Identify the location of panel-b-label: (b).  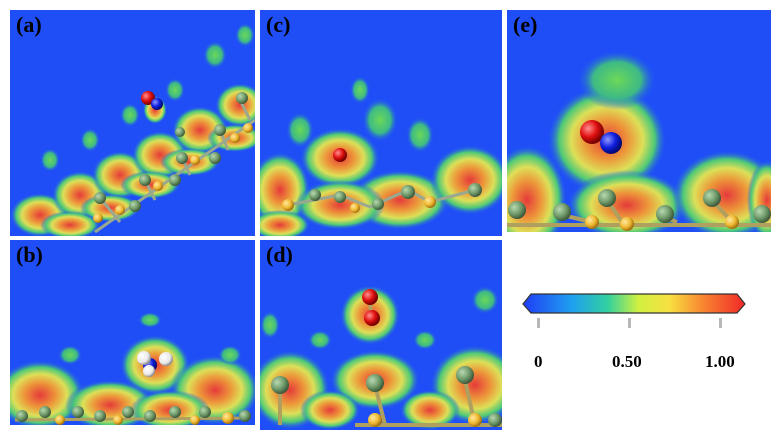
(29, 254).